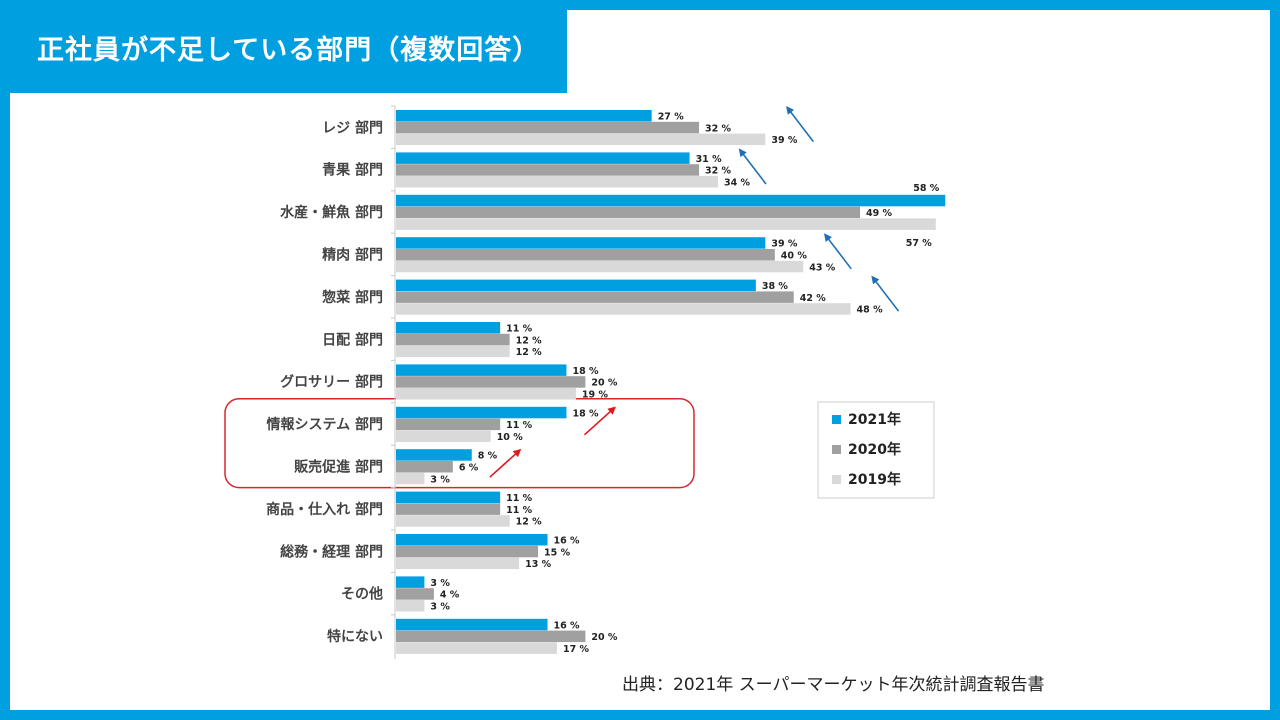 Image resolution: width=1280 pixels, height=720 pixels. I want to click on bar-情報システム-部門-2019年, so click(443, 436).